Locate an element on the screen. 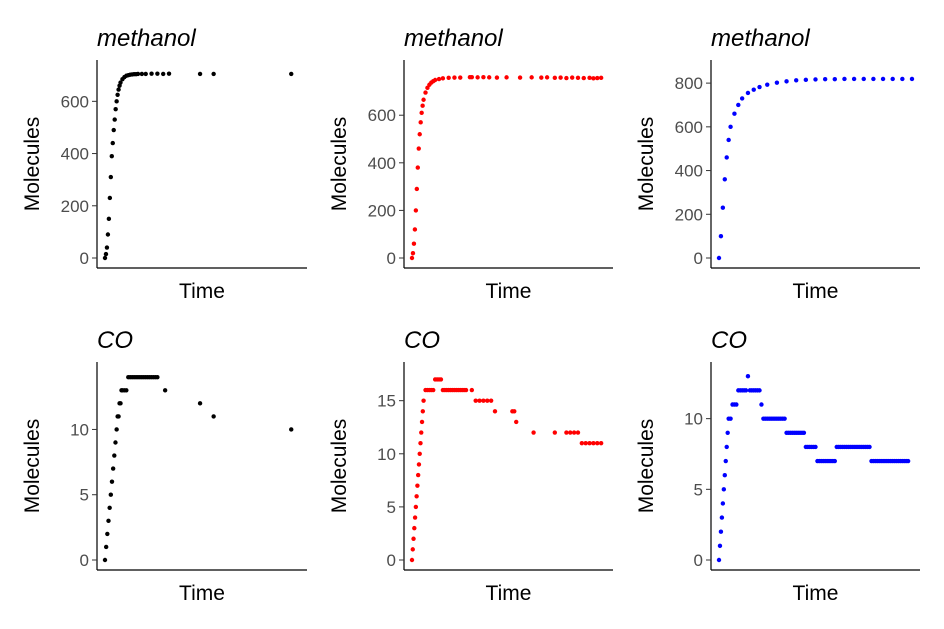 The image size is (944, 629). panel-4: CO 0 5 10 Time Molecules is located at coordinates (164, 466).